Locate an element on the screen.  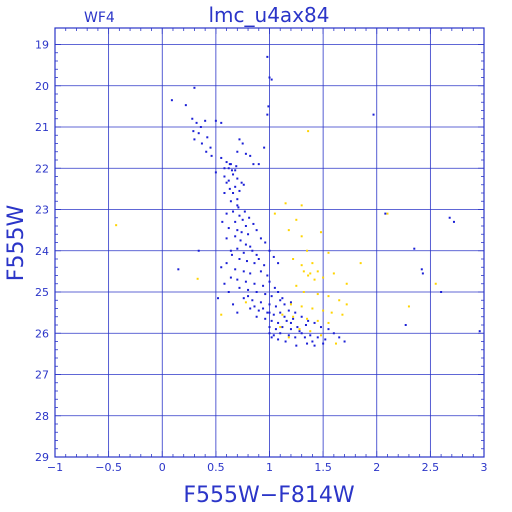
y-tick-label: 22 is located at coordinates (42, 168).